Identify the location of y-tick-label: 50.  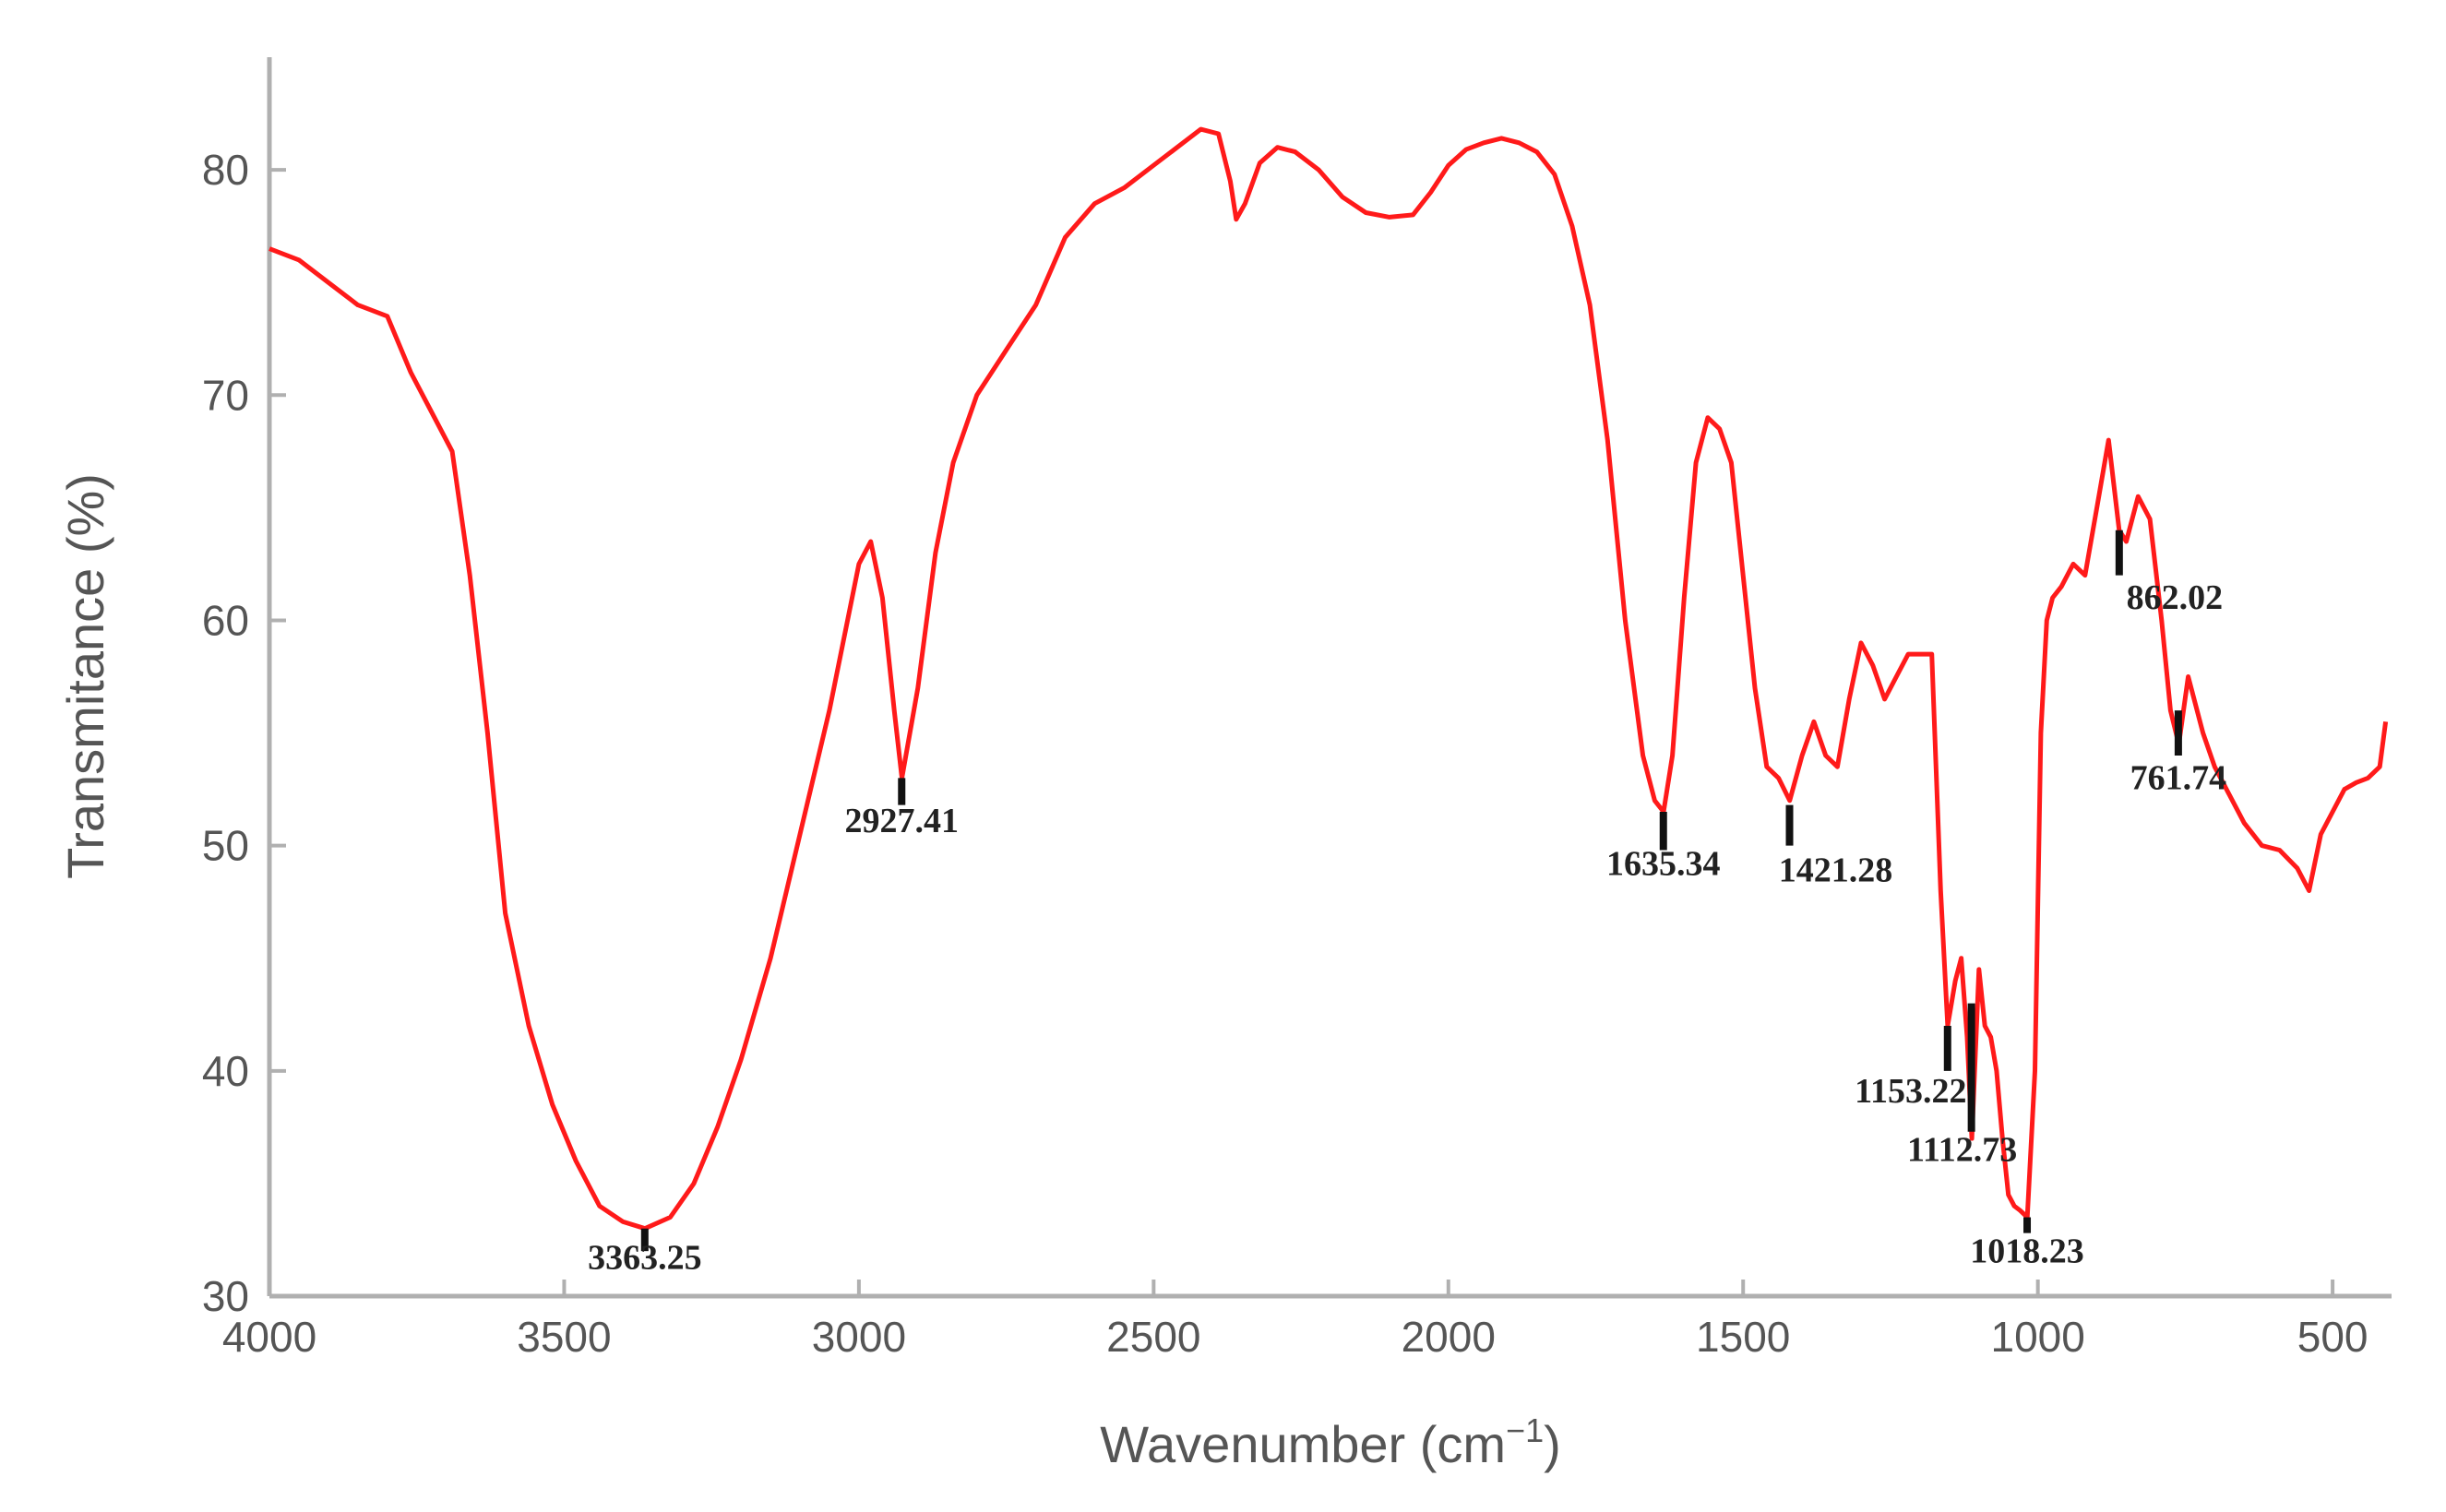
(225, 846).